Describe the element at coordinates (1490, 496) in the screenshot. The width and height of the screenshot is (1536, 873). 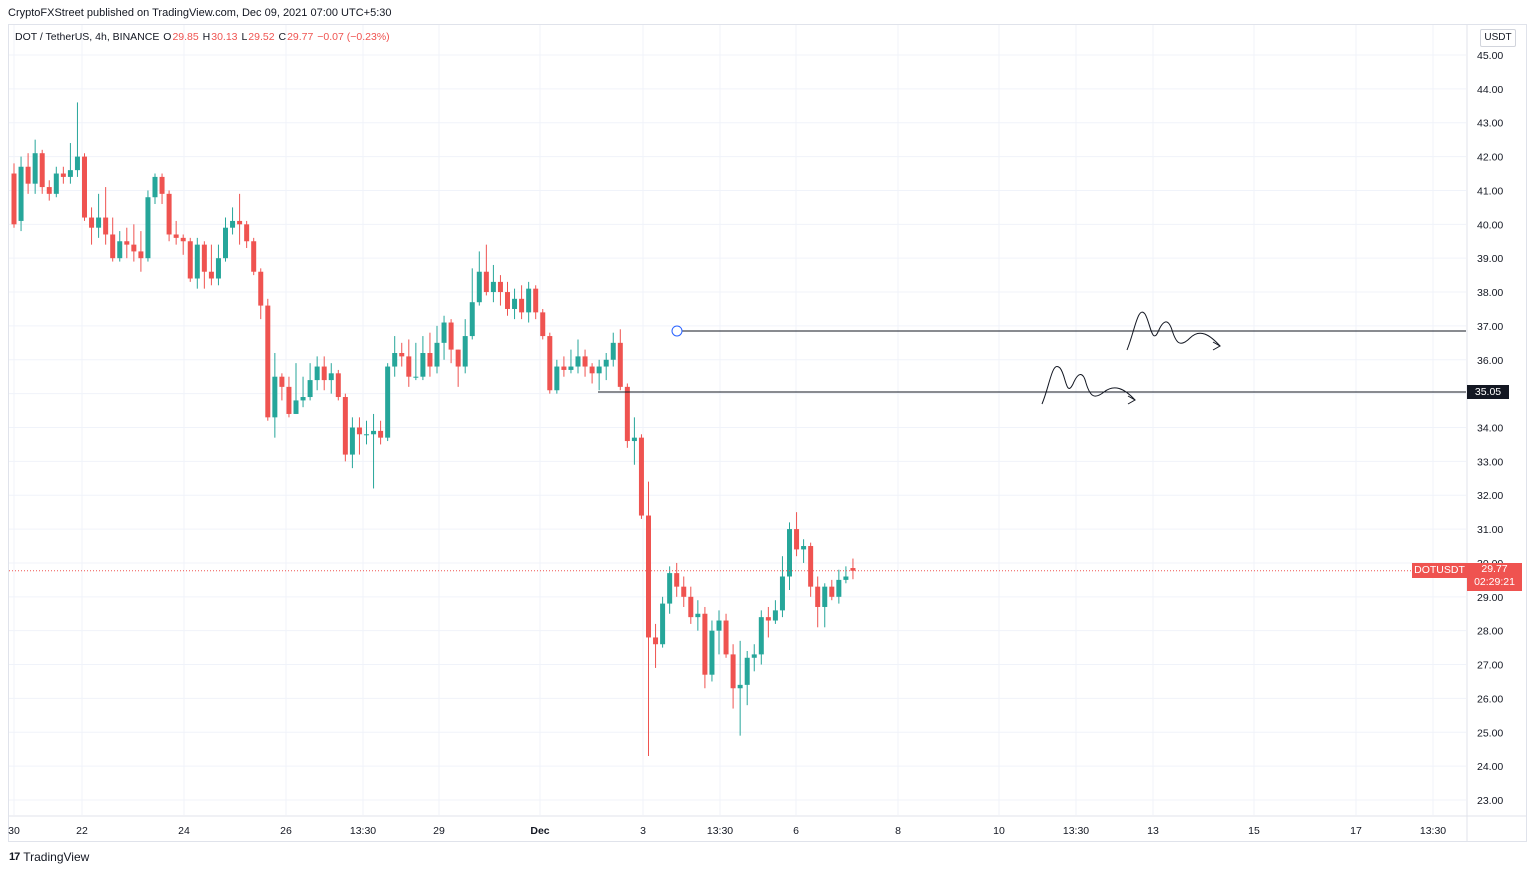
I see `price-tick-label: 32.00` at that location.